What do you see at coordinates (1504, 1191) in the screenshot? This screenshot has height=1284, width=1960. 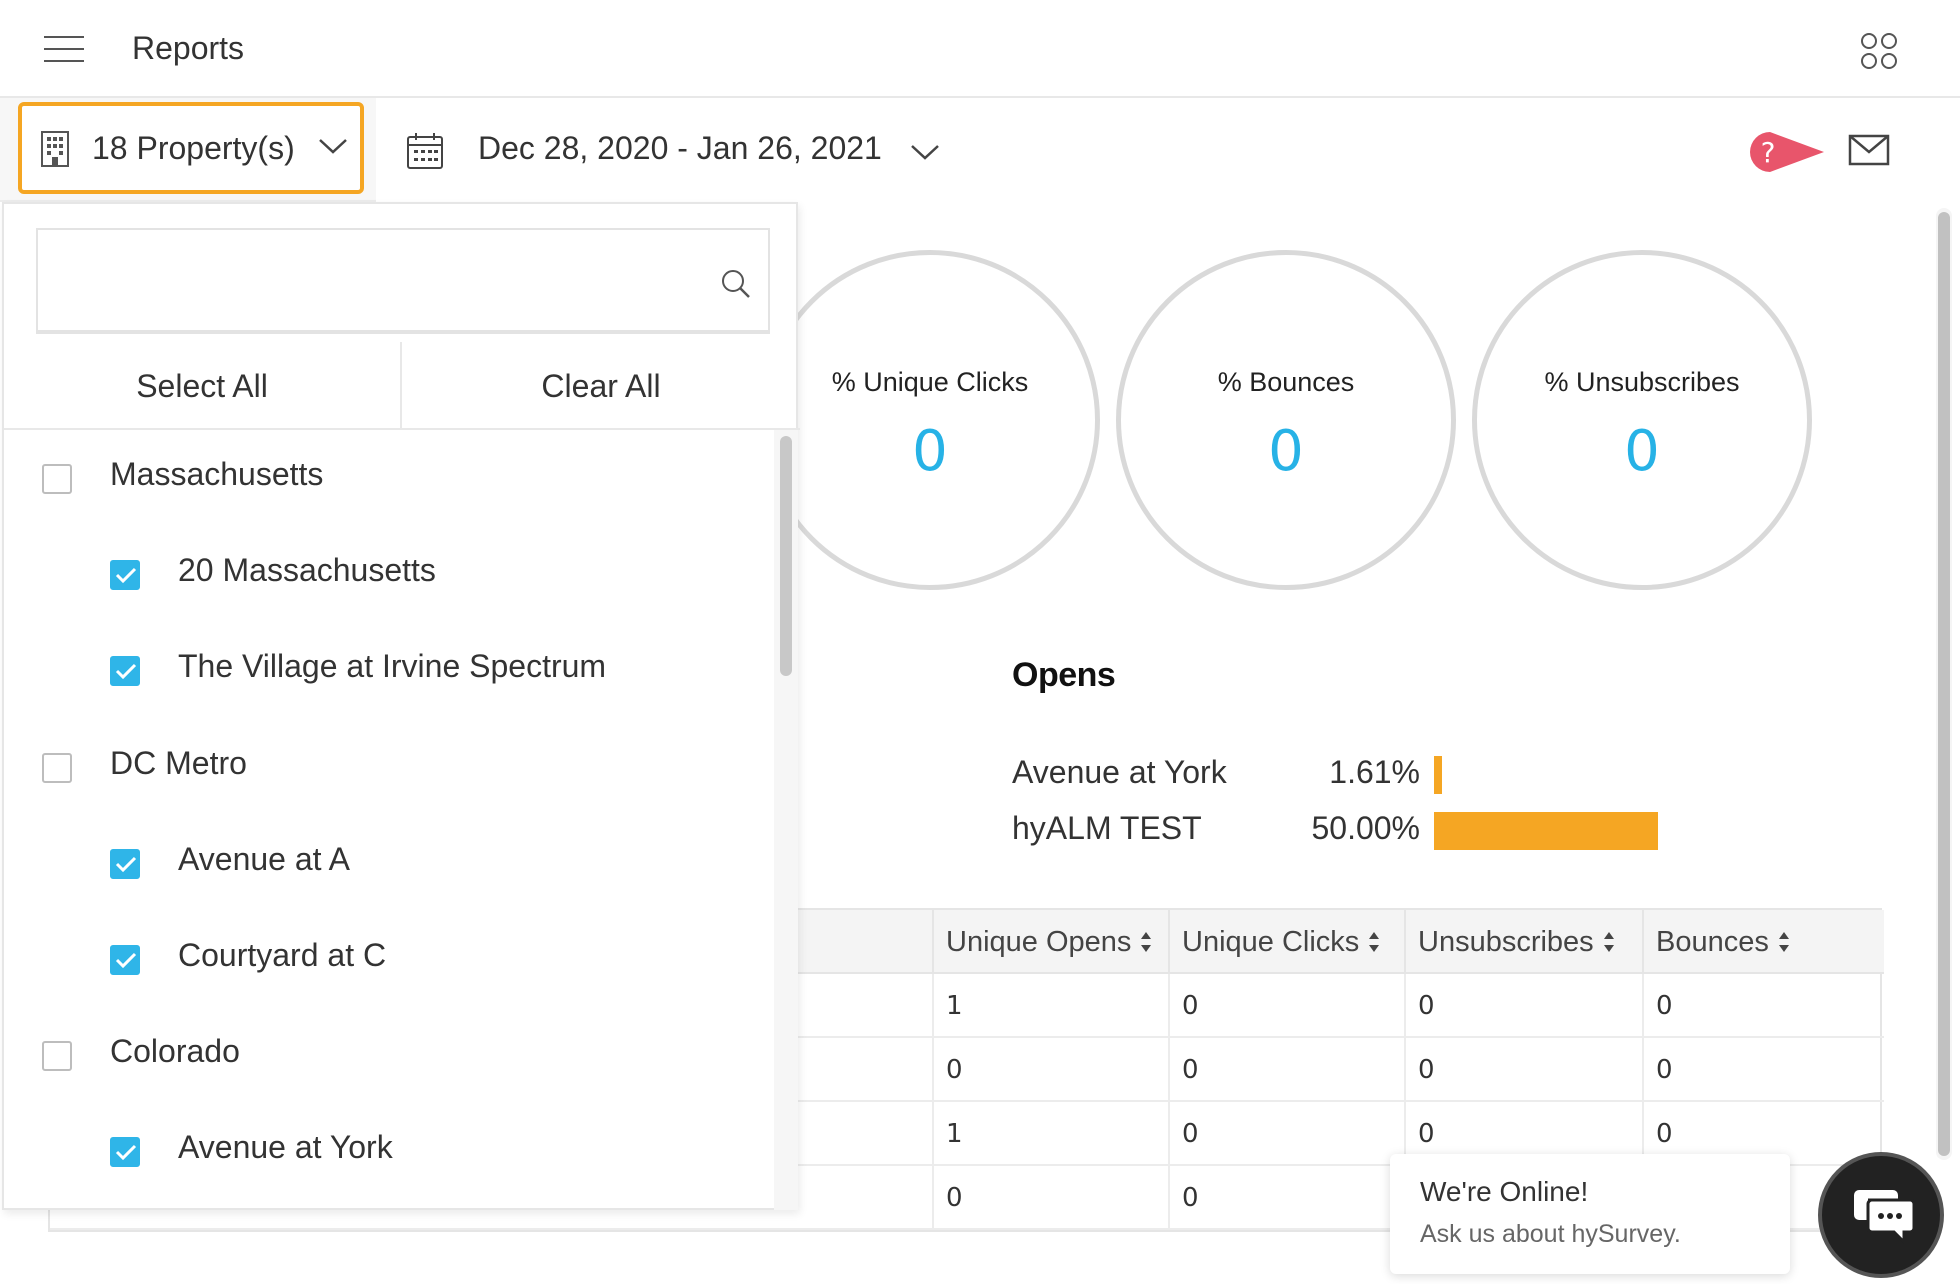 I see `chat-title: We're Online!` at bounding box center [1504, 1191].